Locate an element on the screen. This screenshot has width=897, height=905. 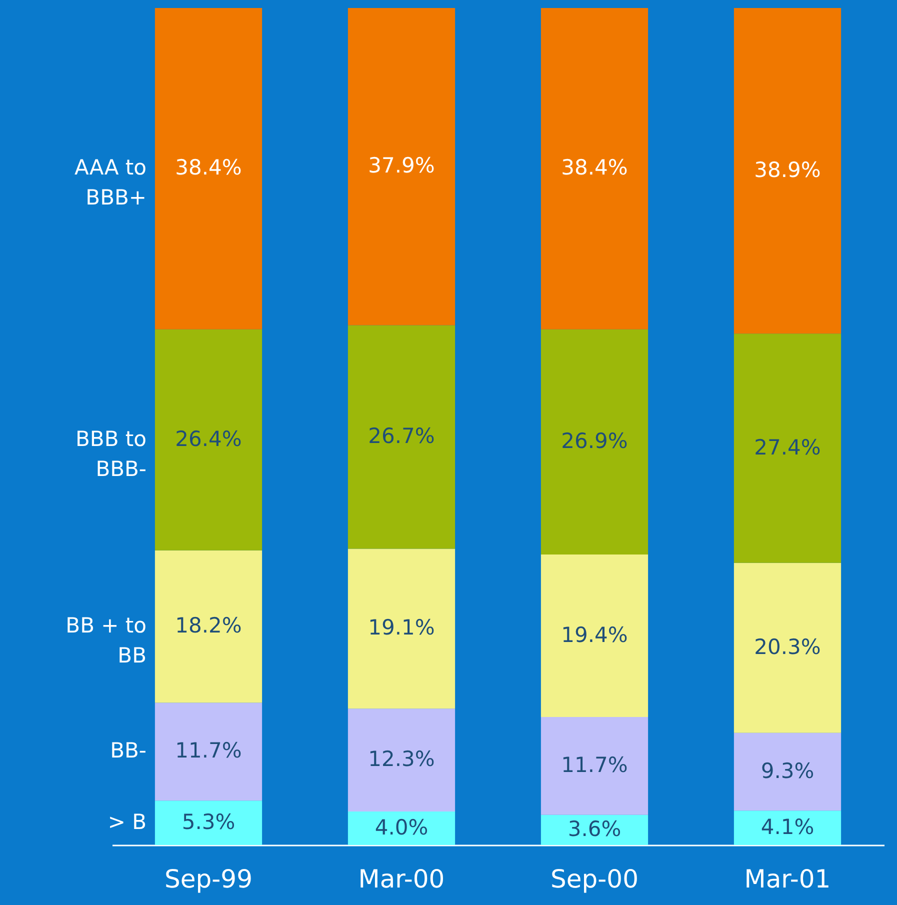
data-label: 20.3% is located at coordinates (787, 646).